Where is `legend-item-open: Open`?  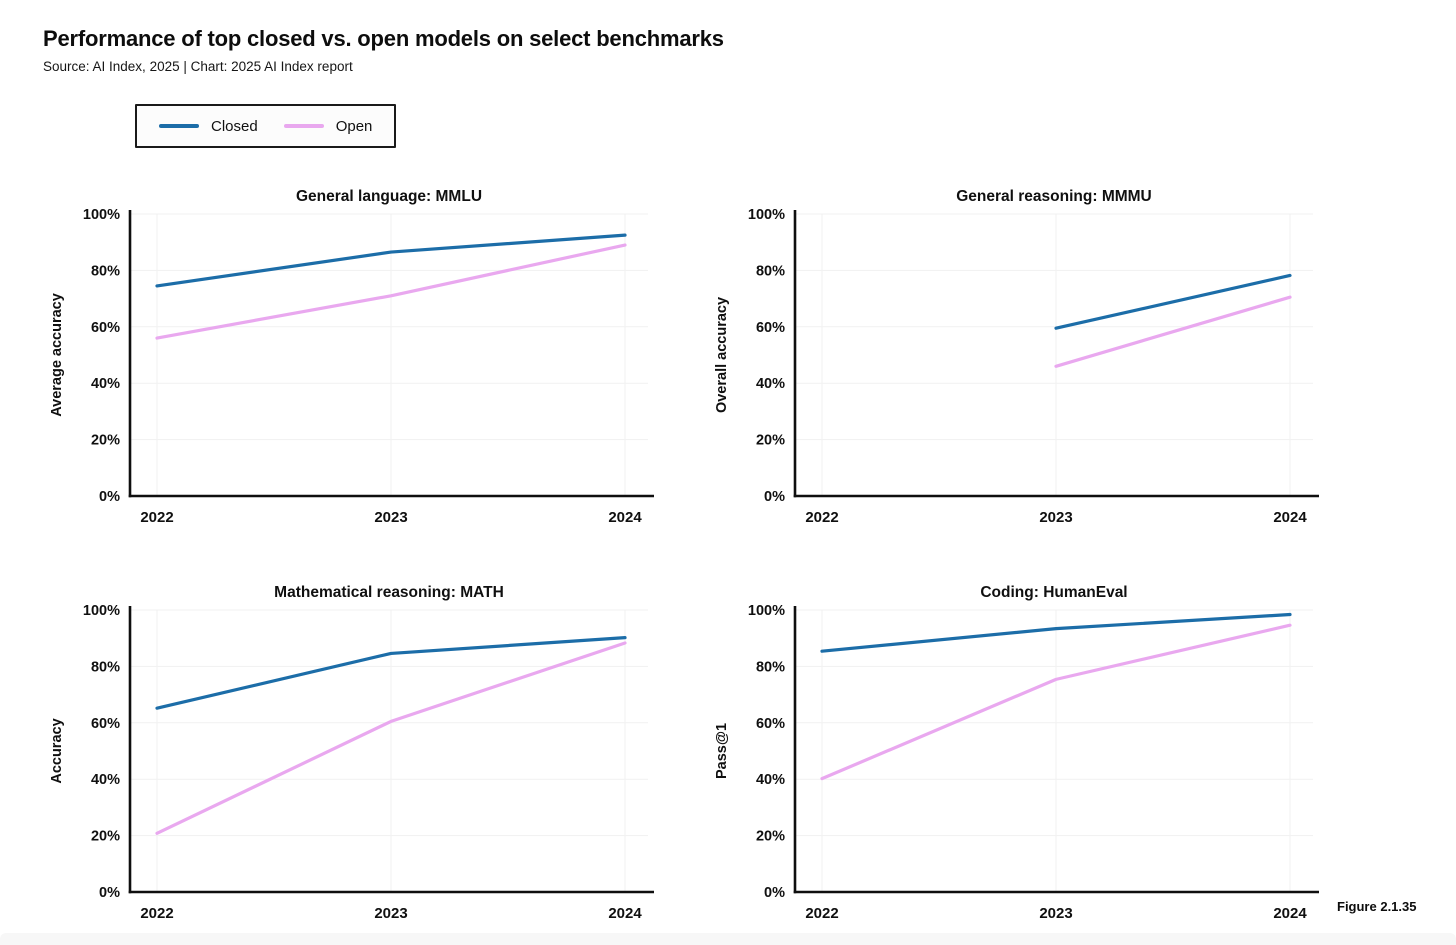 legend-item-open: Open is located at coordinates (328, 126).